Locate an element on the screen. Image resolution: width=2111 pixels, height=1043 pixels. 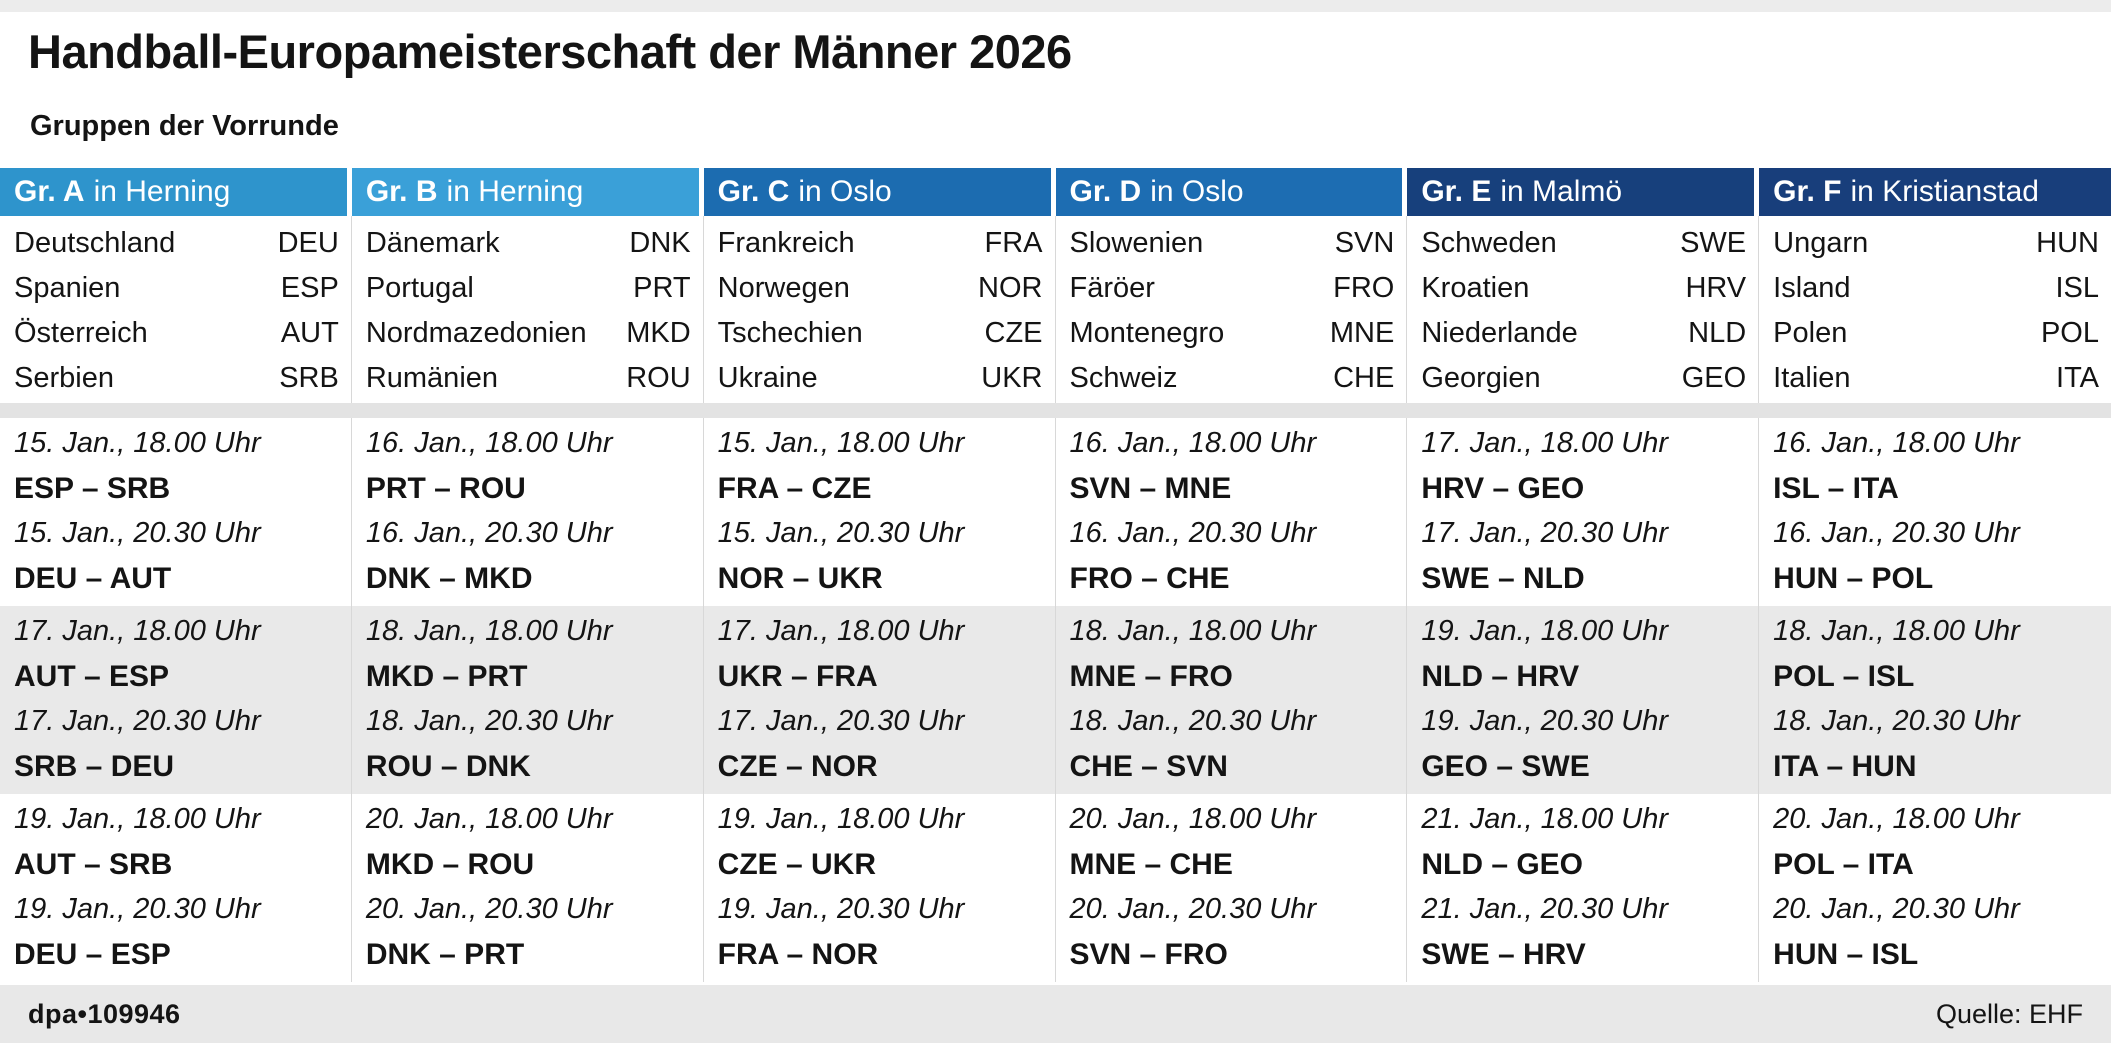
team-code: PRT is located at coordinates (662, 288).